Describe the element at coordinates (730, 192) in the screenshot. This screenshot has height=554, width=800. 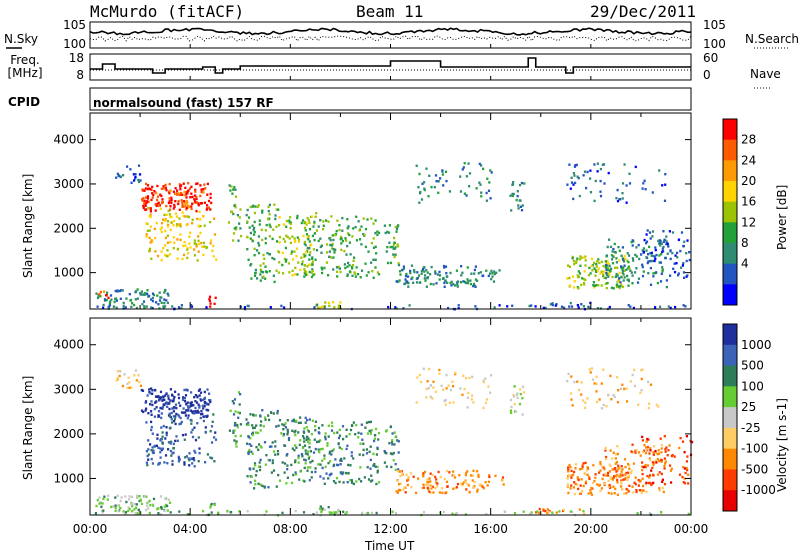
I see `power-colorbar-swatch` at that location.